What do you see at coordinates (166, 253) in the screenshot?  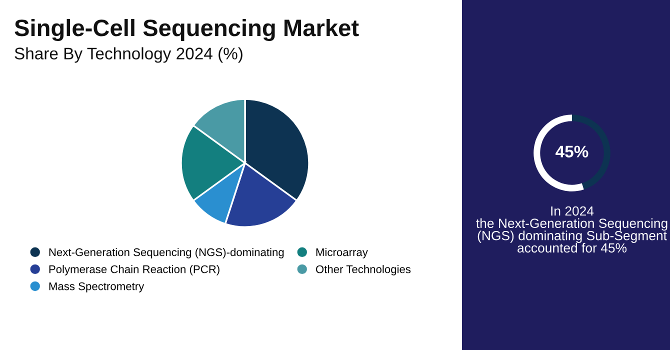 I see `legend-label: Next-Generation Sequencing (NGS)-dominating` at bounding box center [166, 253].